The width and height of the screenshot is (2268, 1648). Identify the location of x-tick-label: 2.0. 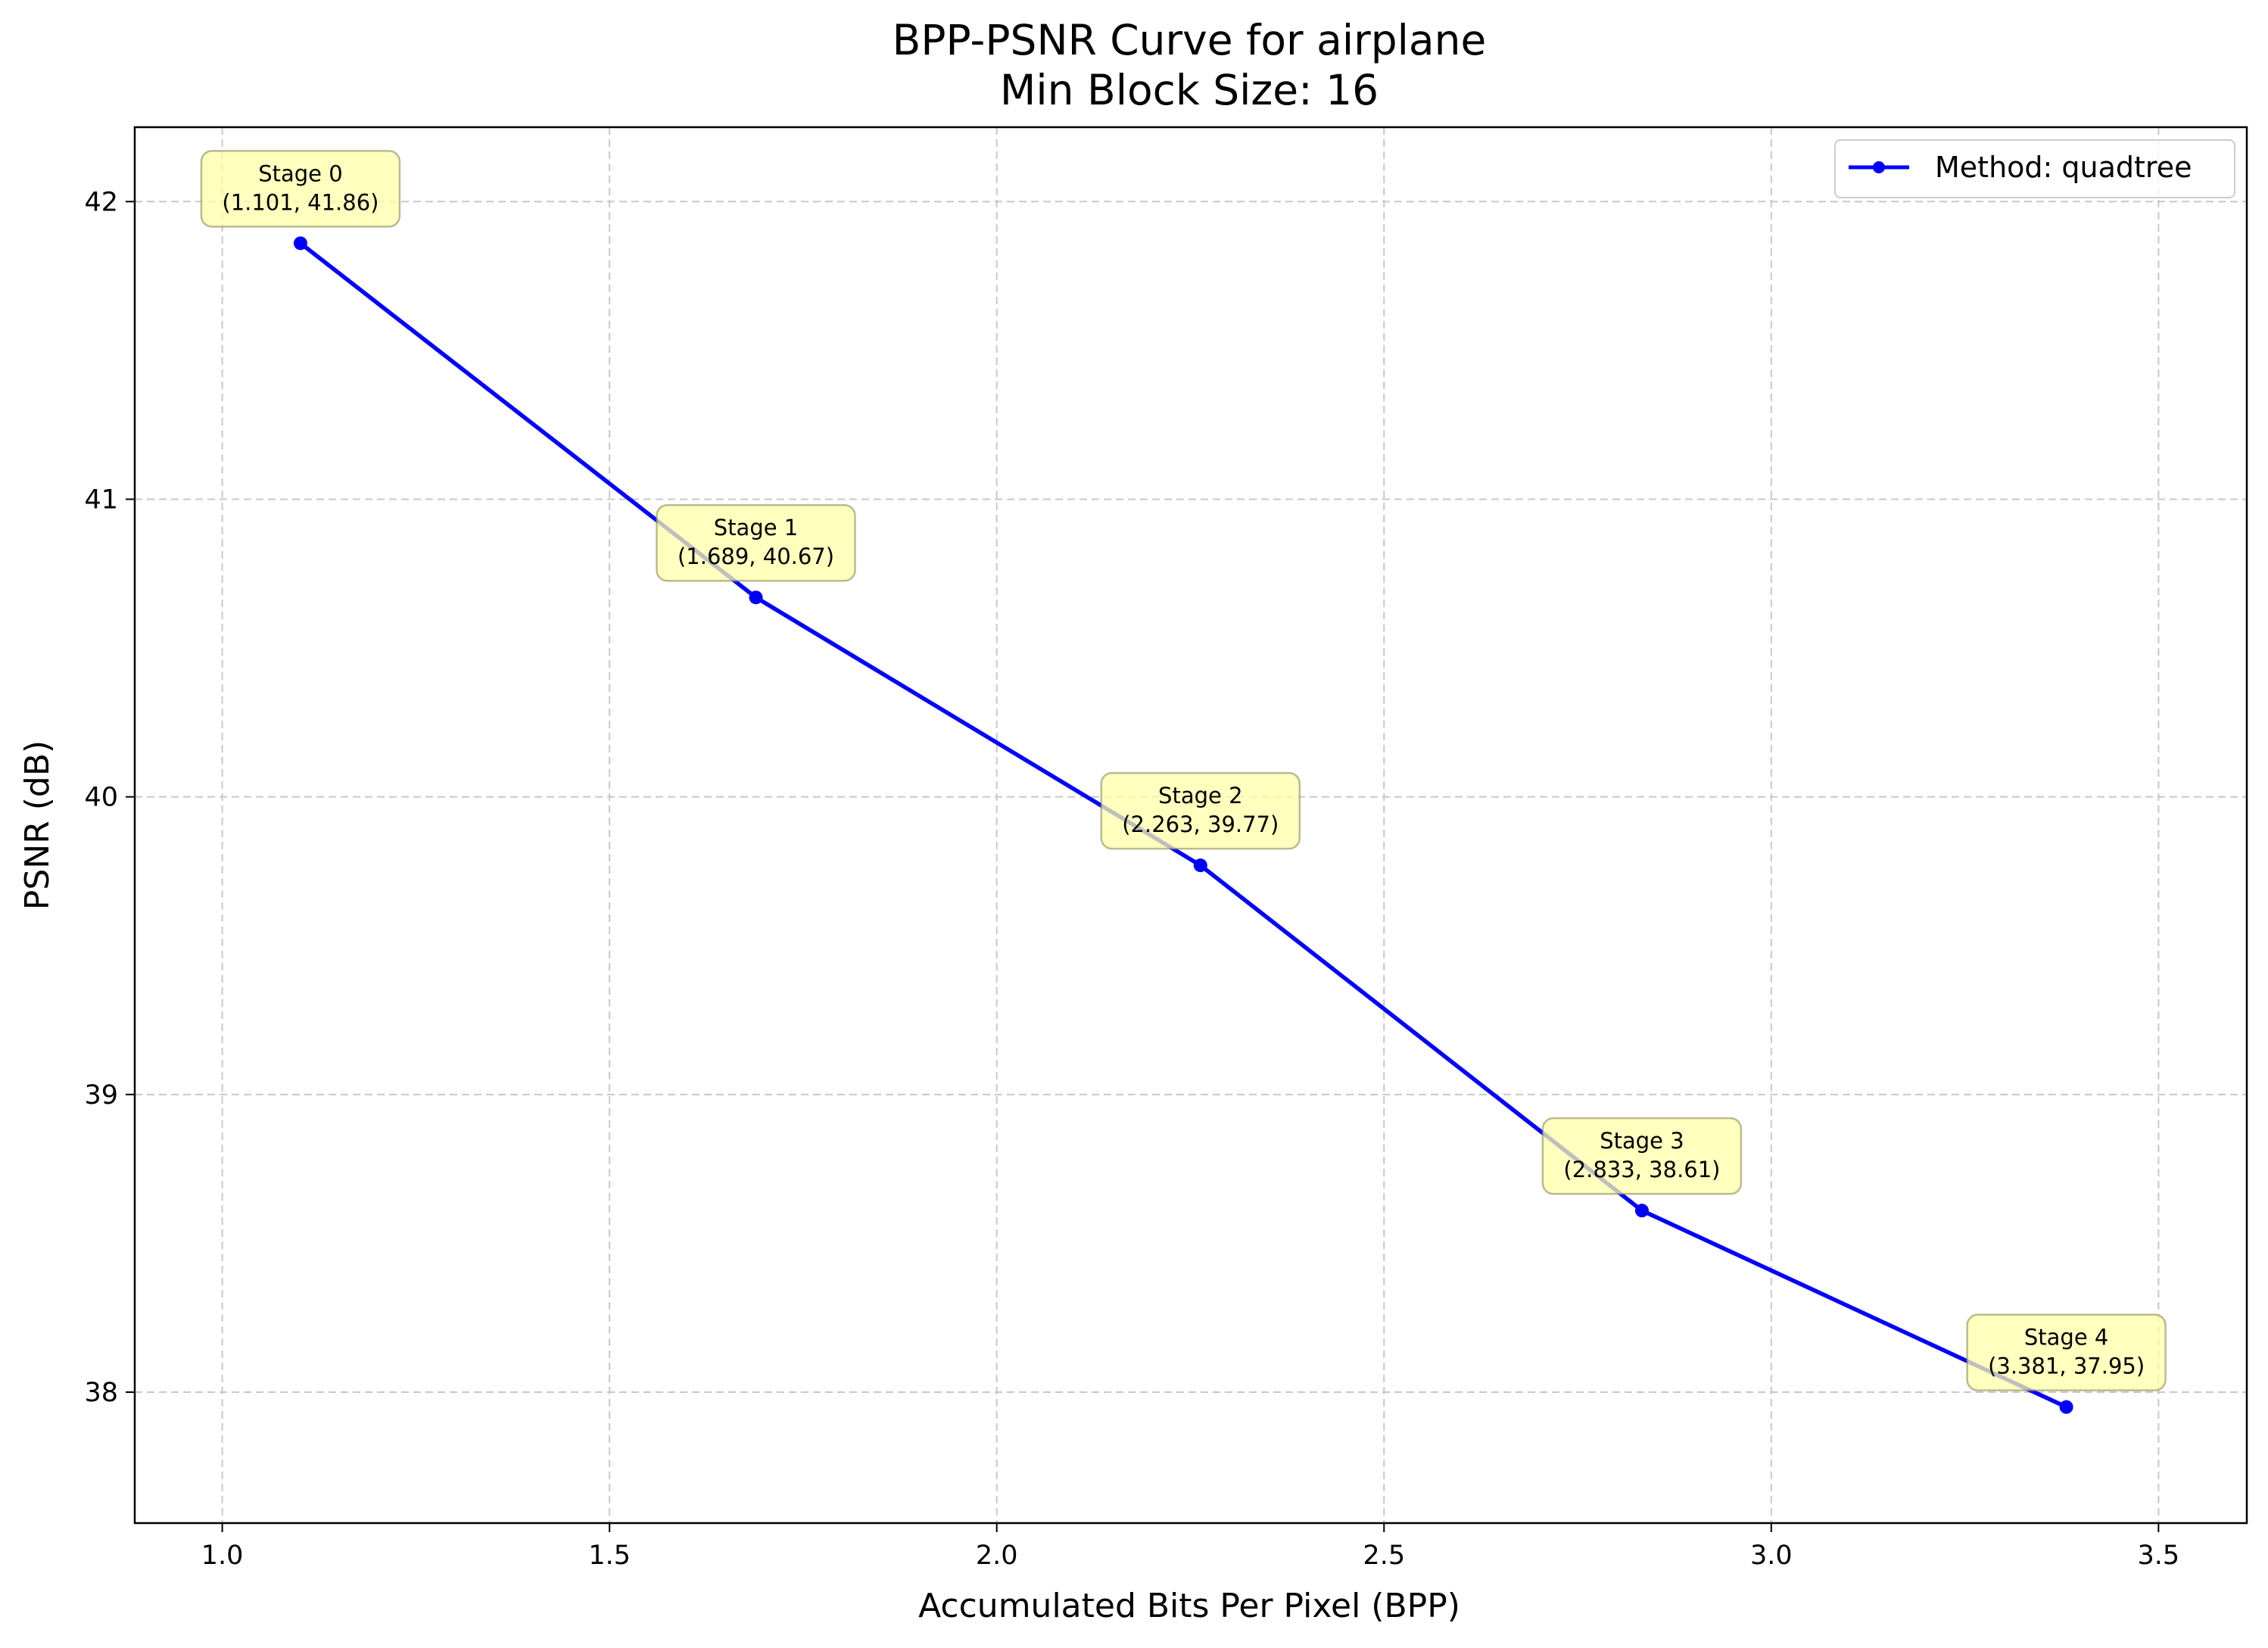
(997, 1556).